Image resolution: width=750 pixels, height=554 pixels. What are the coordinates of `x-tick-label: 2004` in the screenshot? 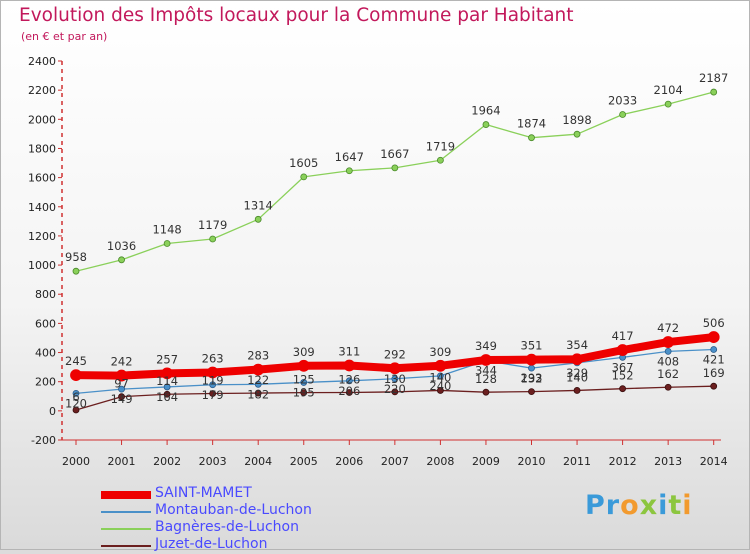 It's located at (258, 461).